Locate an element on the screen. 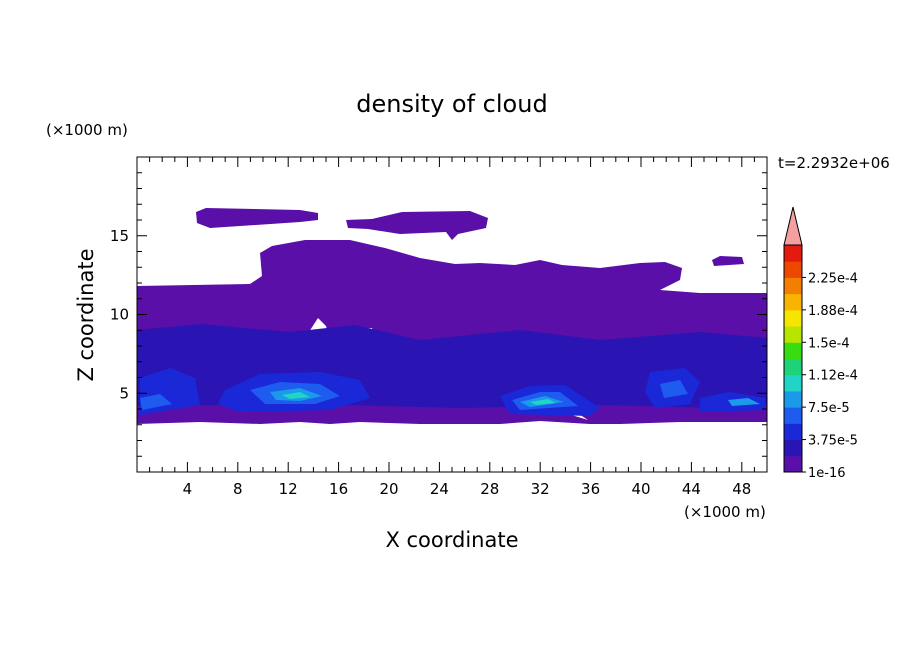 The height and width of the screenshot is (654, 904). x-axis-label: X coordinate is located at coordinates (451, 540).